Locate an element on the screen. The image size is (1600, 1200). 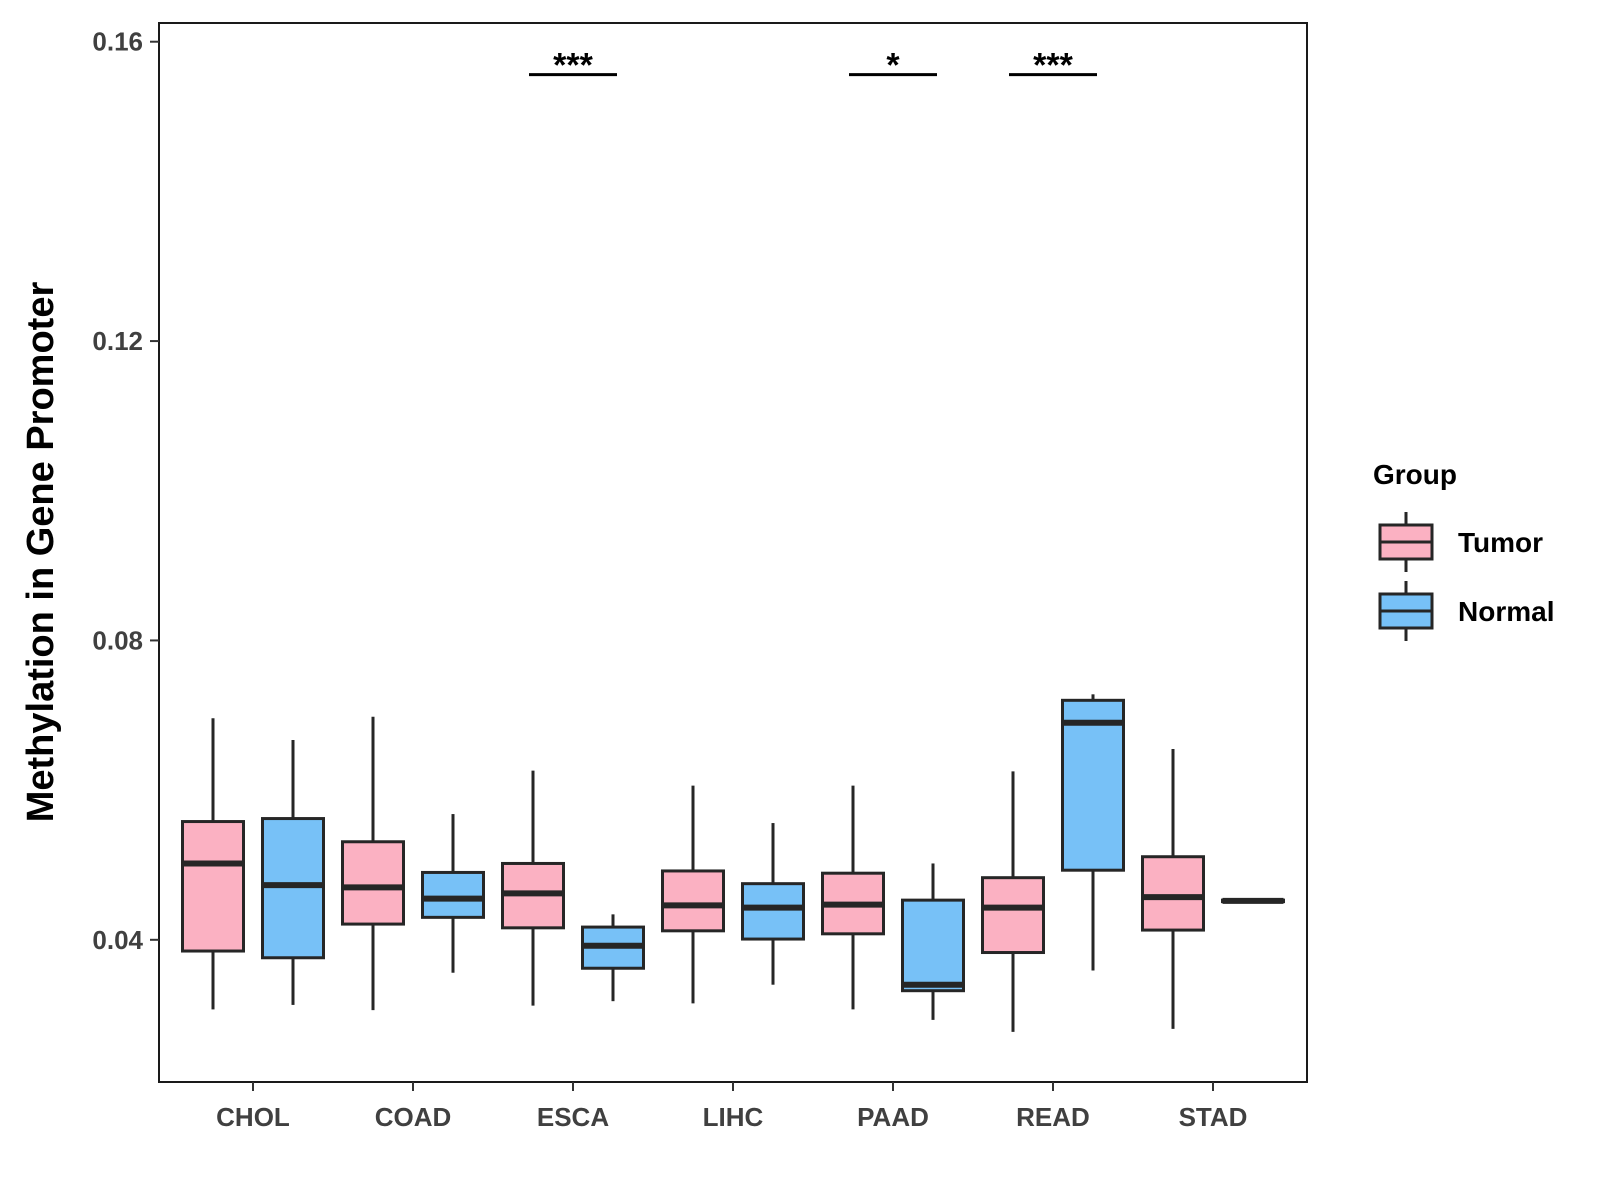
x-tick-label: PAAD is located at coordinates (893, 1117).